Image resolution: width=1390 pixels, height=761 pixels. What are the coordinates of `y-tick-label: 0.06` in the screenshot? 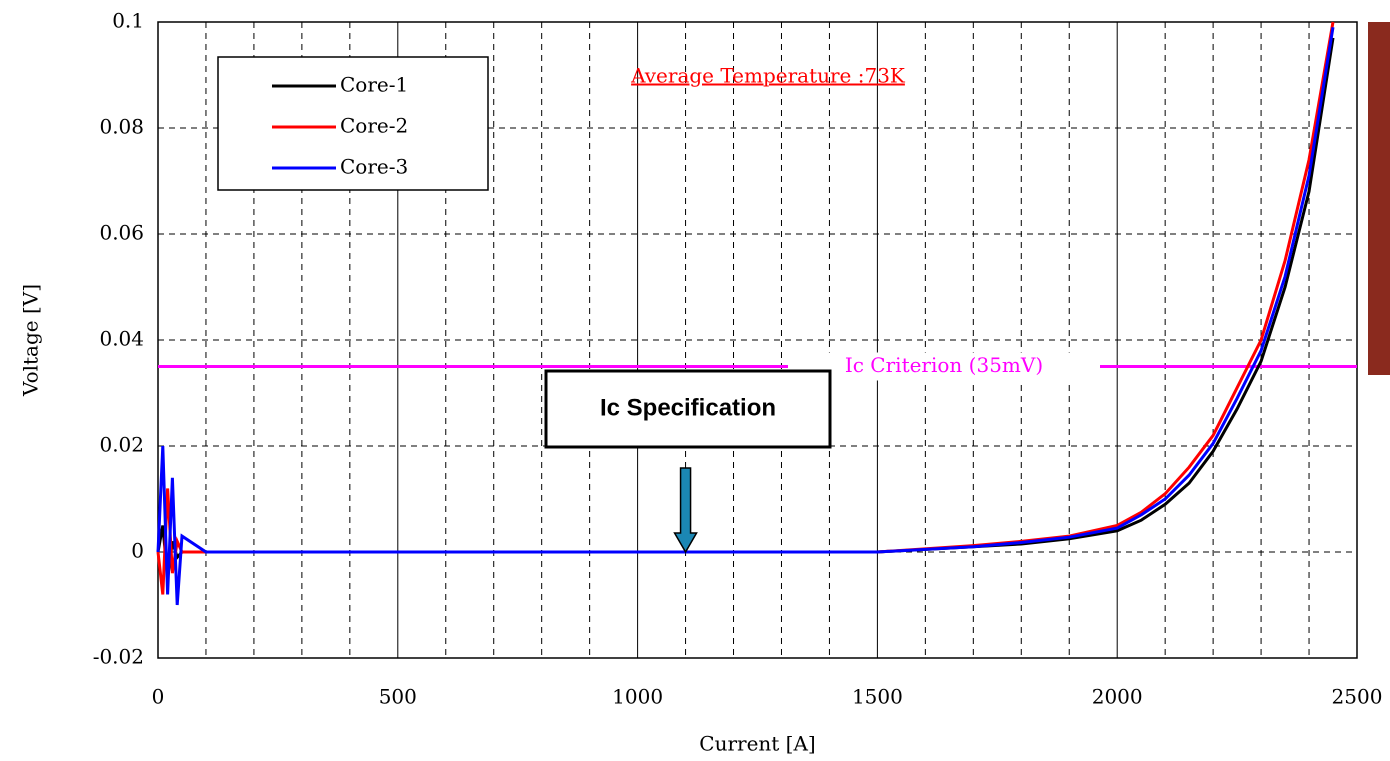 It's located at (121, 233).